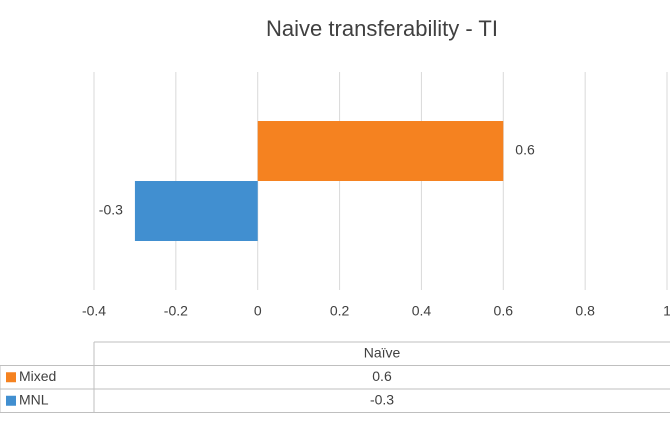  Describe the element at coordinates (111, 210) in the screenshot. I see `data-label: -0.3` at that location.